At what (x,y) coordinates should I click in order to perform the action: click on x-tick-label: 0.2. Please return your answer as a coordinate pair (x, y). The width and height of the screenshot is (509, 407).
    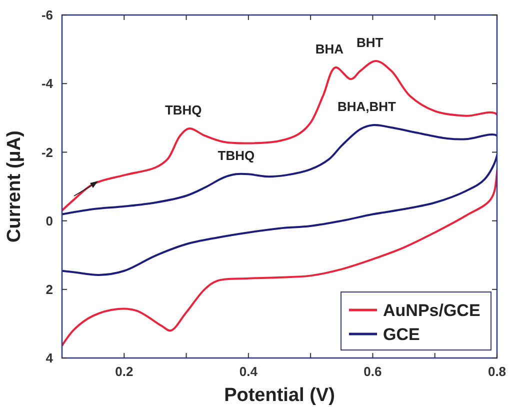
    Looking at the image, I should click on (124, 371).